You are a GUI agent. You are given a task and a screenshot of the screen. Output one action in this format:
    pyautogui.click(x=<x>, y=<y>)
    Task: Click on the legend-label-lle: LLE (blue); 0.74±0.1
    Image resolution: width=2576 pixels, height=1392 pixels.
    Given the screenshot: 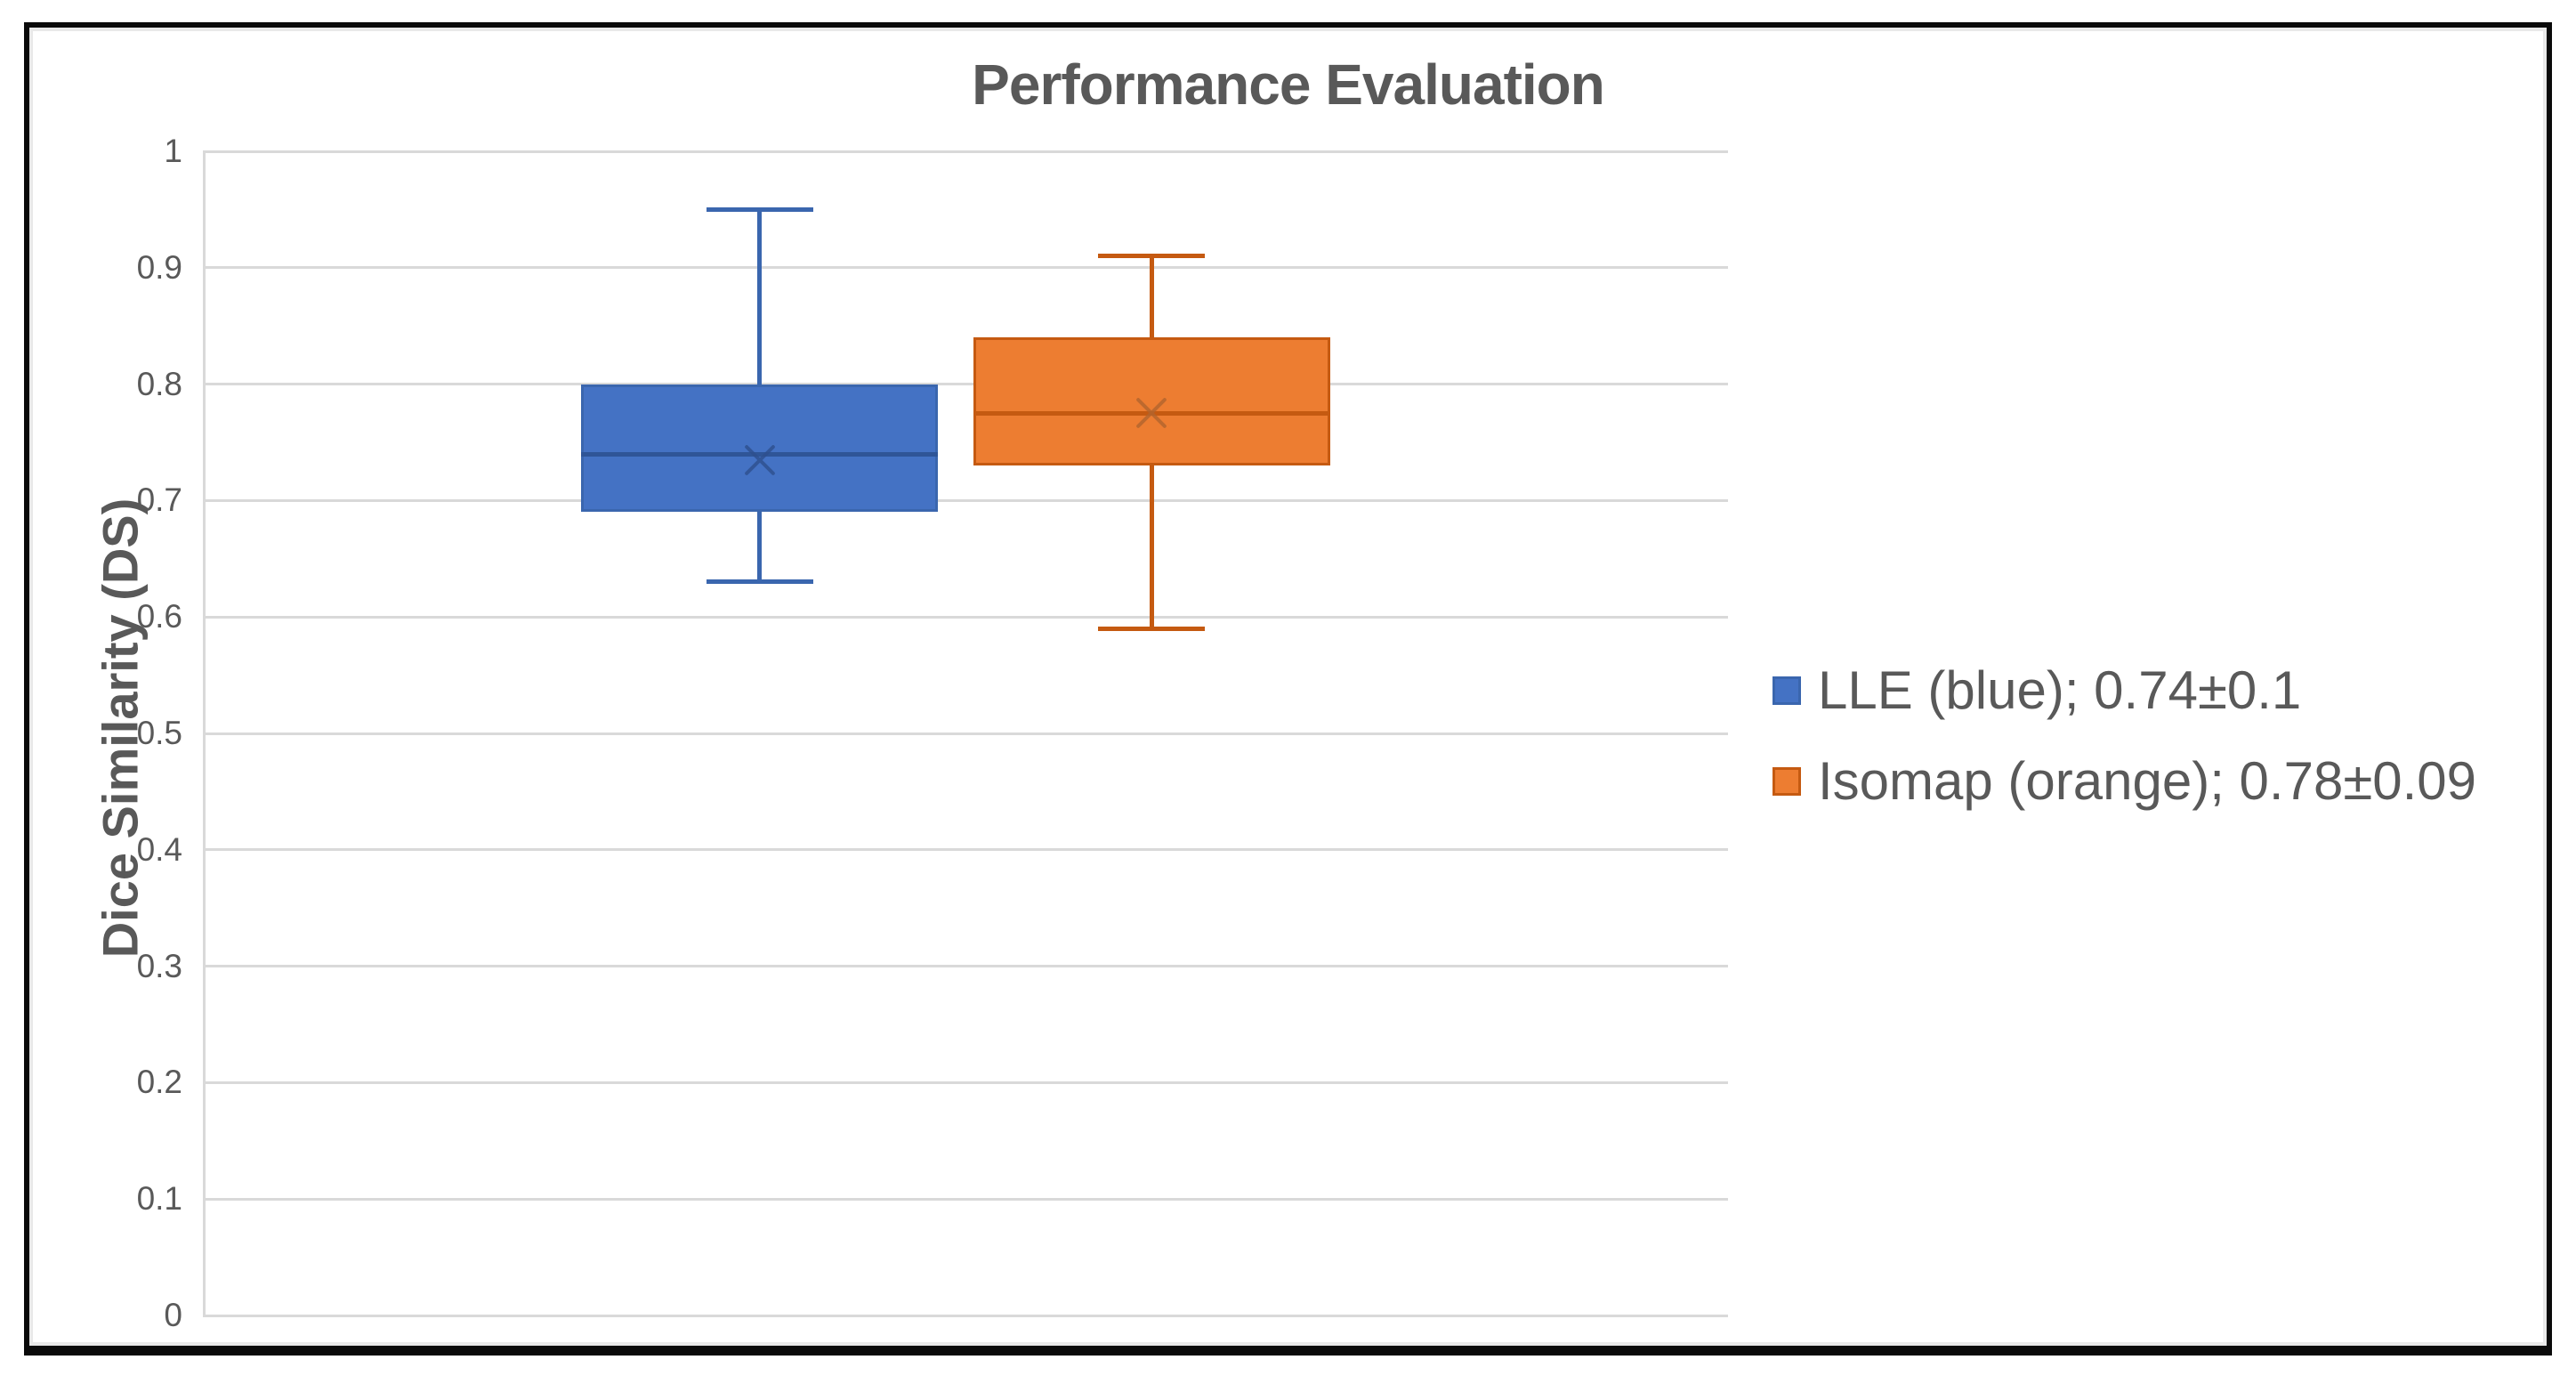 What is the action you would take?
    pyautogui.click(x=2060, y=690)
    